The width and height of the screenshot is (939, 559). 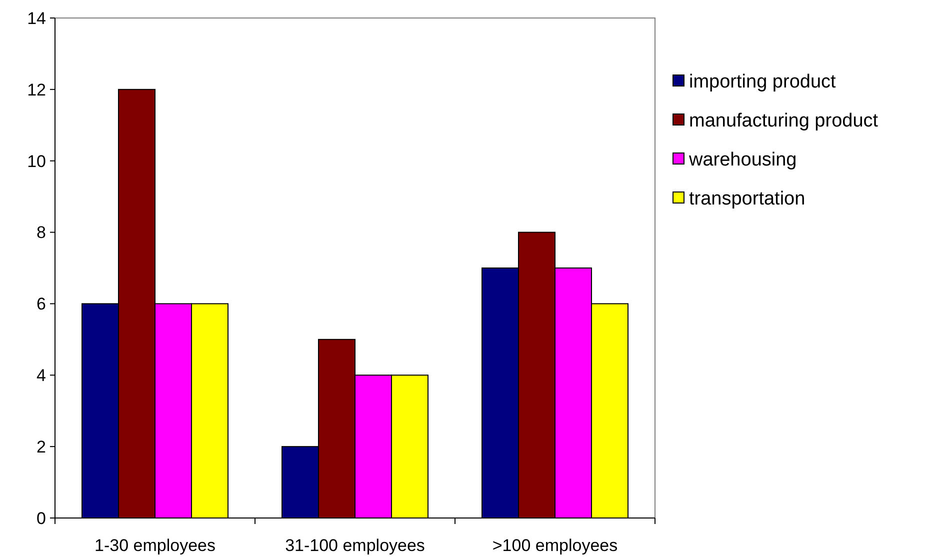 What do you see at coordinates (41, 518) in the screenshot?
I see `y-tick-label: 0` at bounding box center [41, 518].